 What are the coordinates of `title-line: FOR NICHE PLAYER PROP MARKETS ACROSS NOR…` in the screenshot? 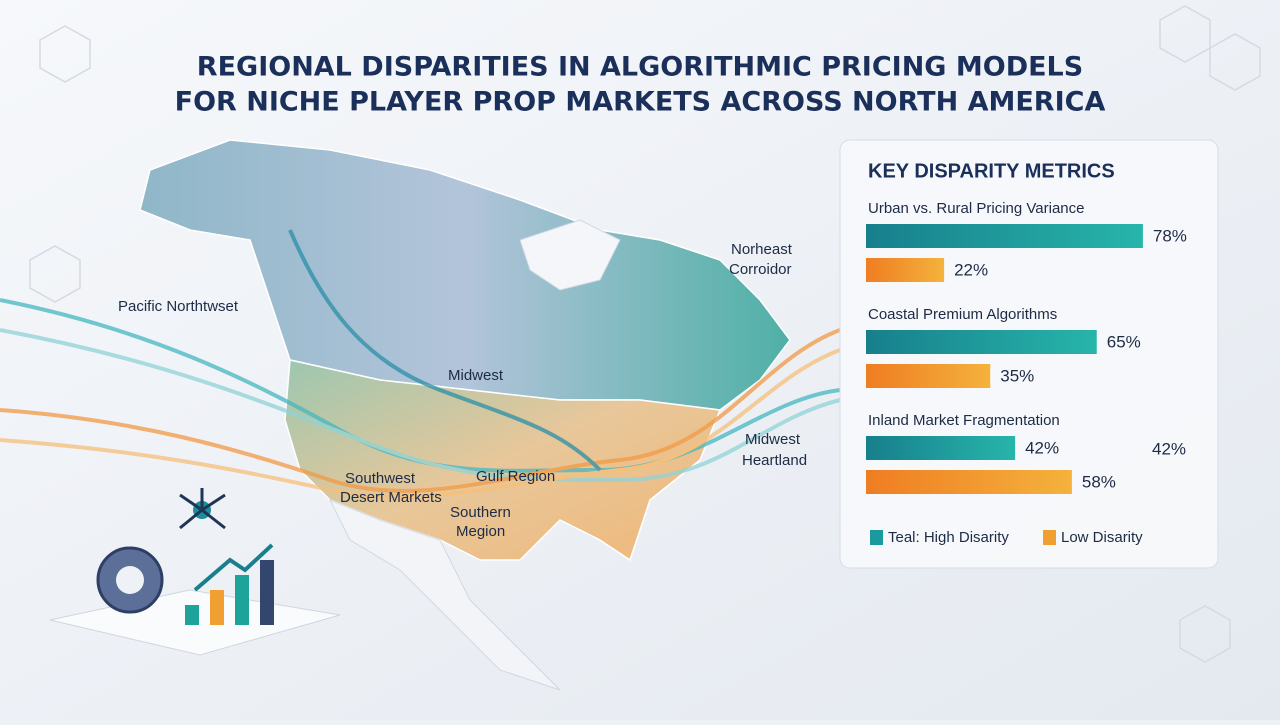 It's located at (640, 102).